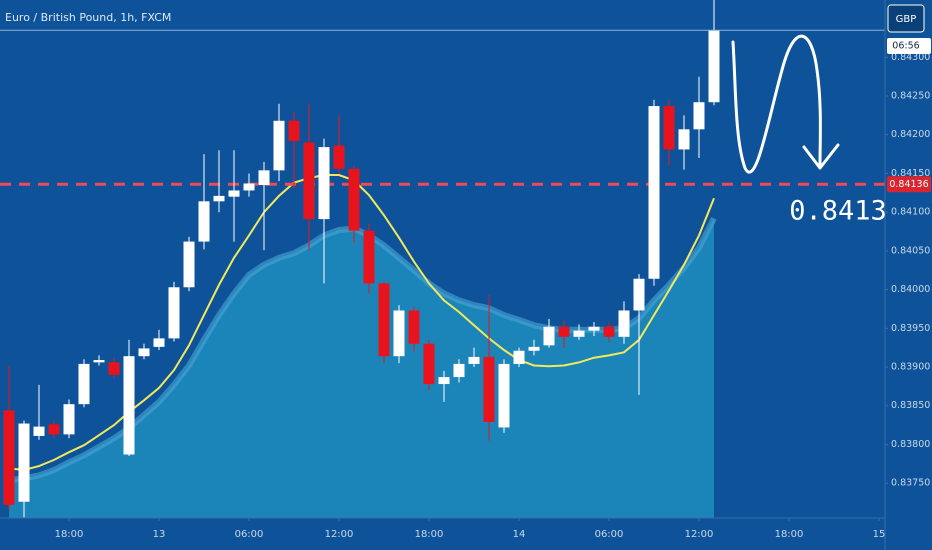 The width and height of the screenshot is (932, 550). What do you see at coordinates (838, 211) in the screenshot?
I see `price-annotation: 0.8413` at bounding box center [838, 211].